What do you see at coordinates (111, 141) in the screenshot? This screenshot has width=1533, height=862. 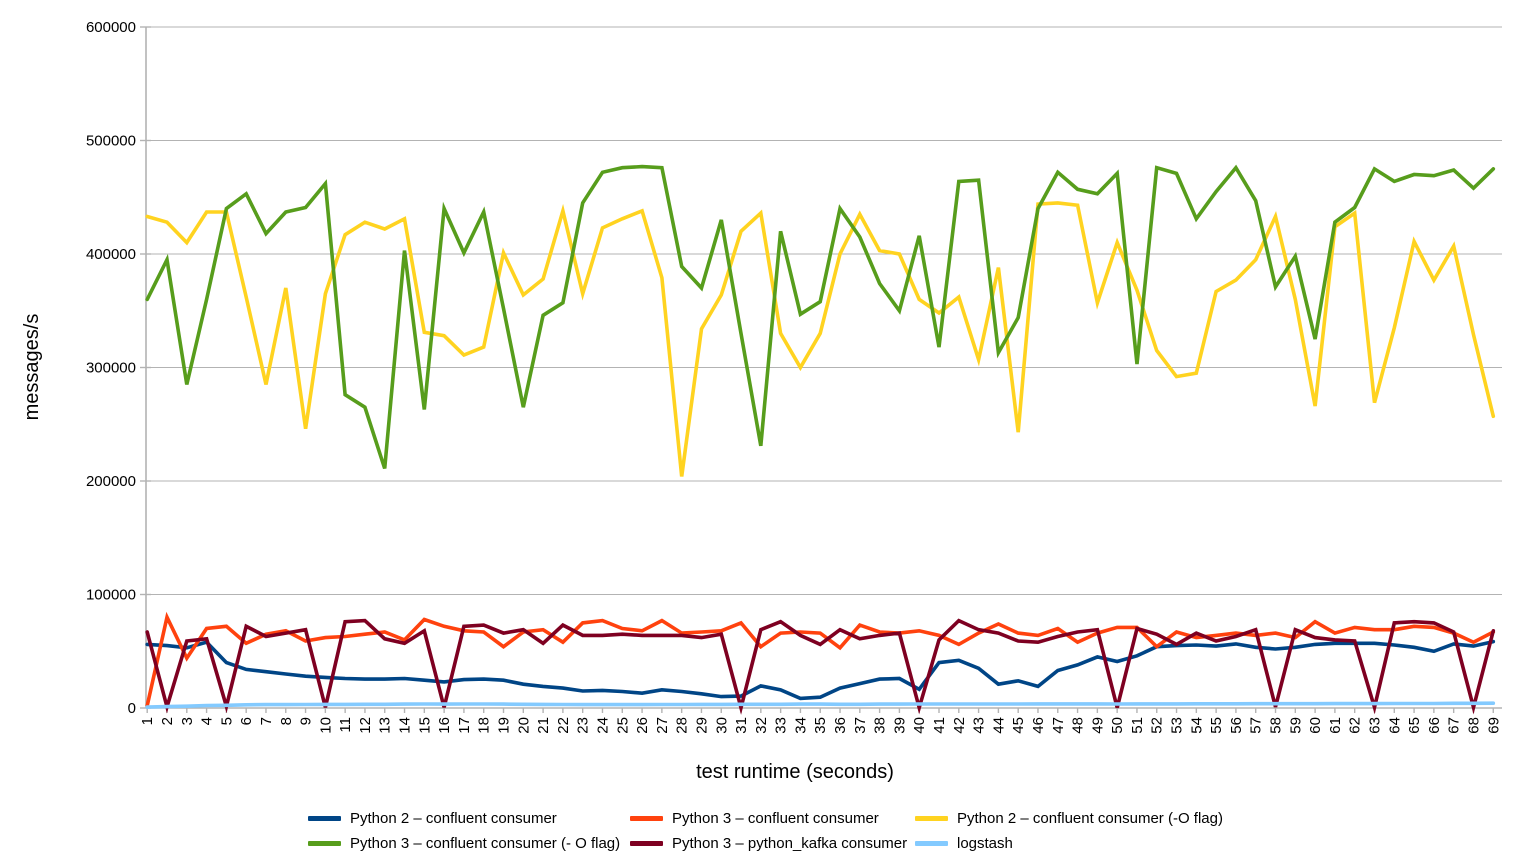 I see `y-tick-label: 500000` at bounding box center [111, 141].